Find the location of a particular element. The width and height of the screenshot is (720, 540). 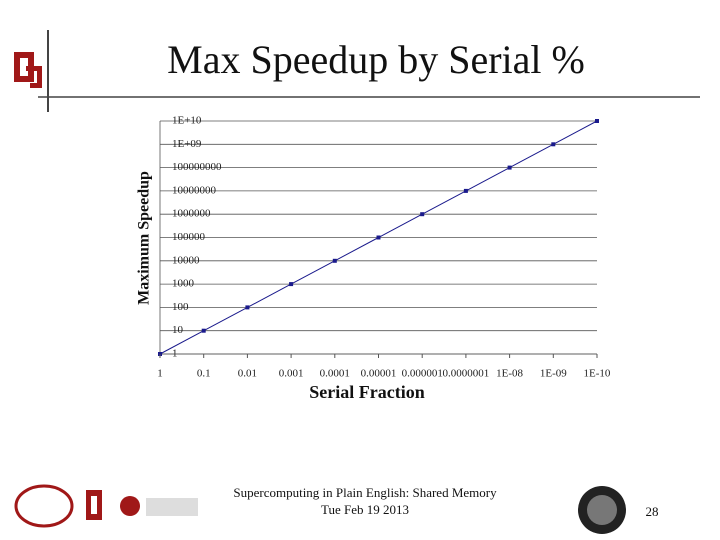

y-tick-label: 10000 is located at coordinates (186, 260).